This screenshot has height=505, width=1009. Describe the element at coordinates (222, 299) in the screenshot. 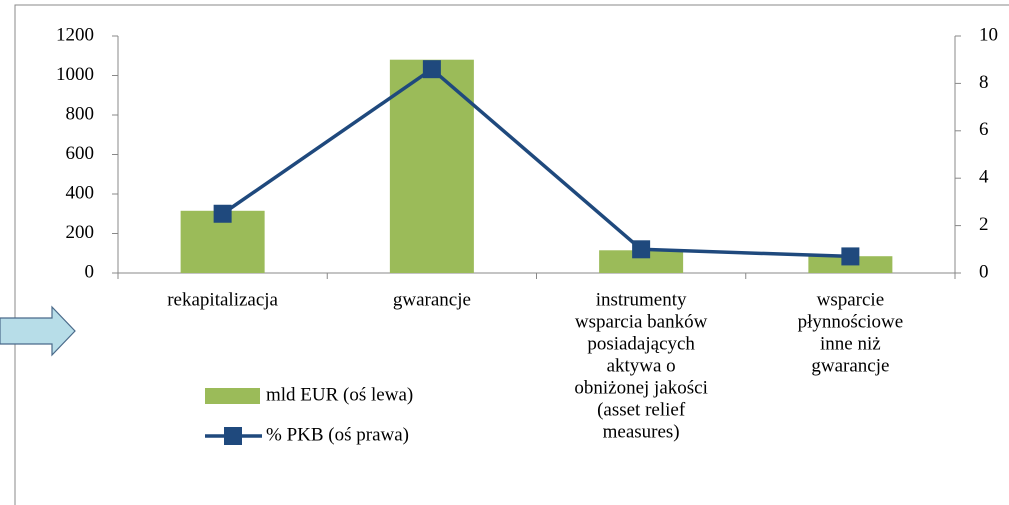

I see `x-tick-label: rekapitalizacja` at that location.